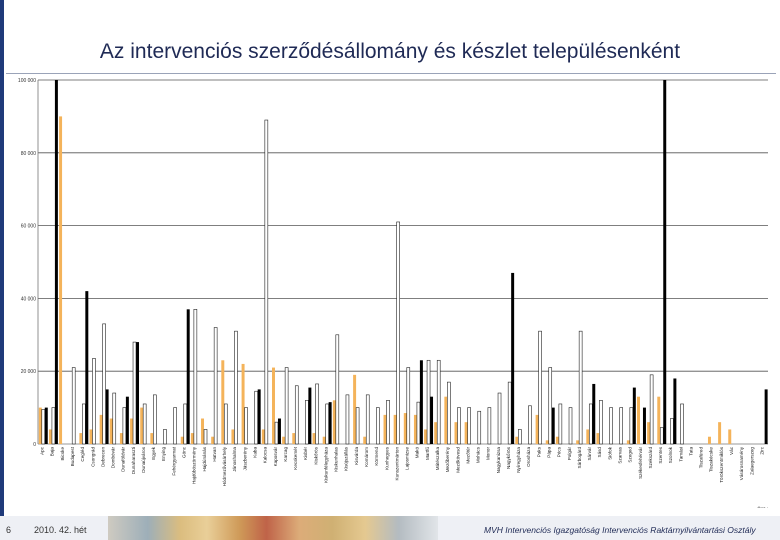 The image size is (780, 540). Describe the element at coordinates (123, 459) in the screenshot. I see `x-tick-label: Dunaföldvár` at that location.